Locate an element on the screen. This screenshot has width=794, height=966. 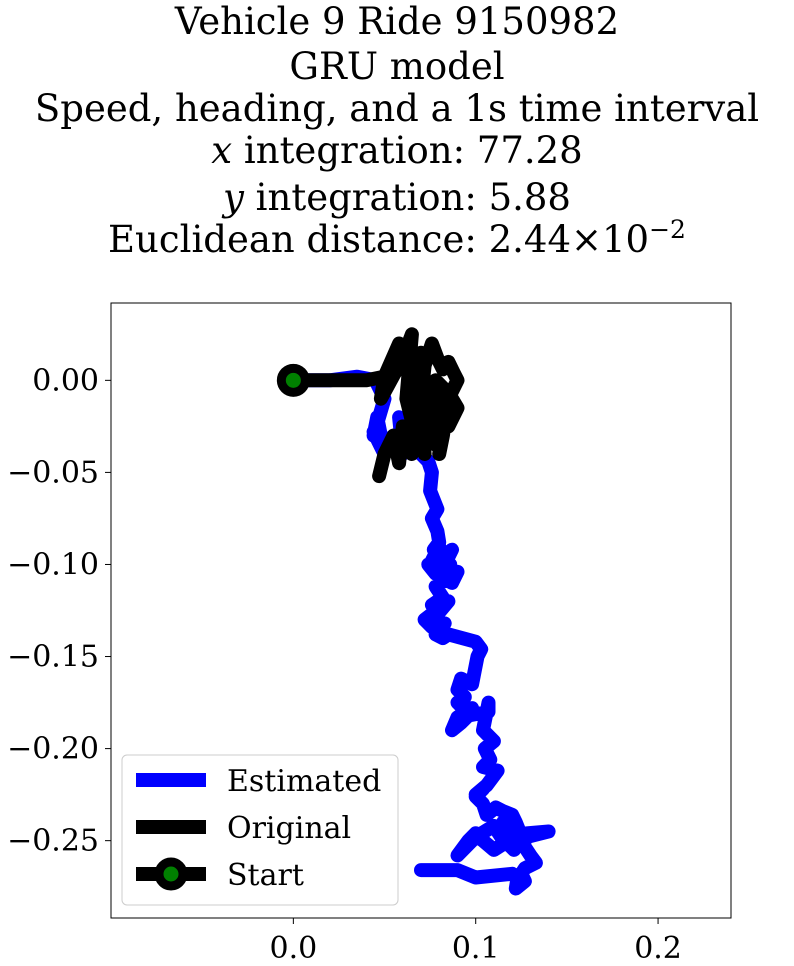
legend: Estimated Original Start is located at coordinates (260, 830).